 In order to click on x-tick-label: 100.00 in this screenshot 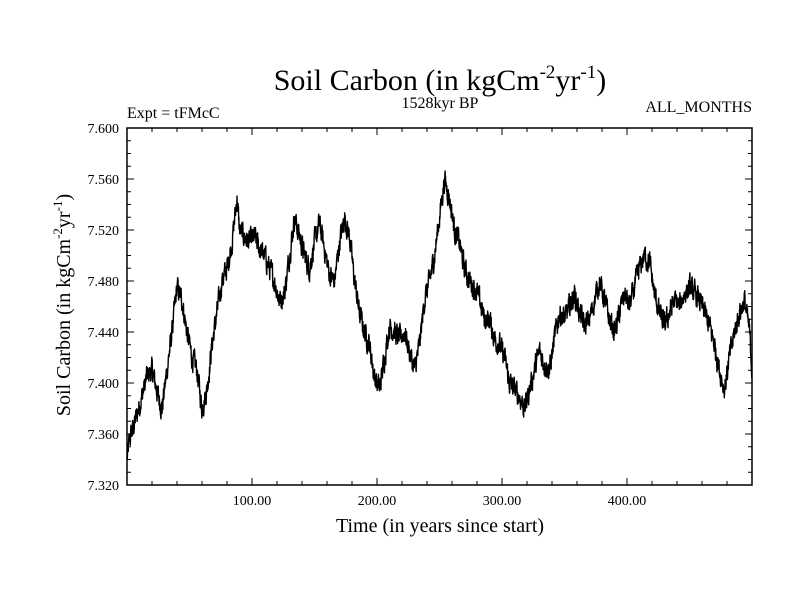, I will do `click(252, 501)`.